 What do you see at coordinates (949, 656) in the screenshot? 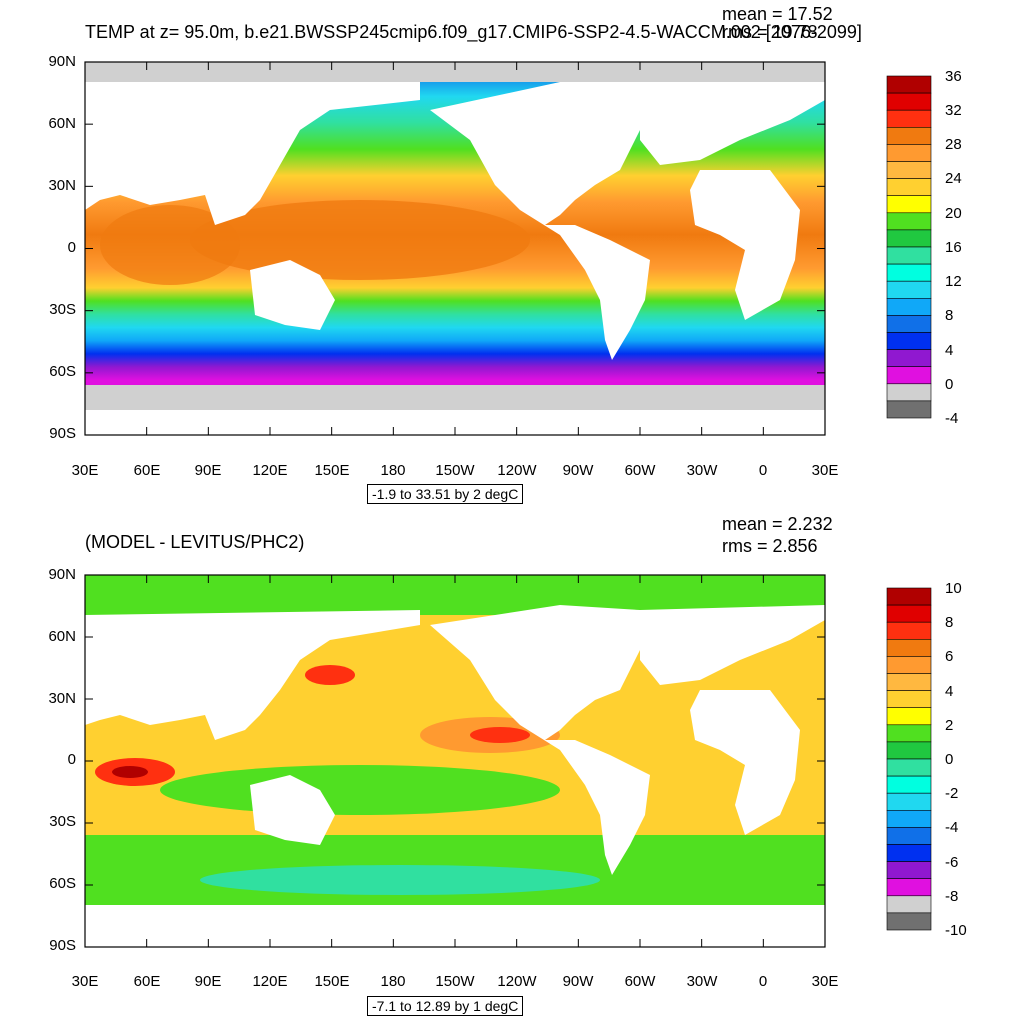
I see `bottom-cb-label: 6` at bounding box center [949, 656].